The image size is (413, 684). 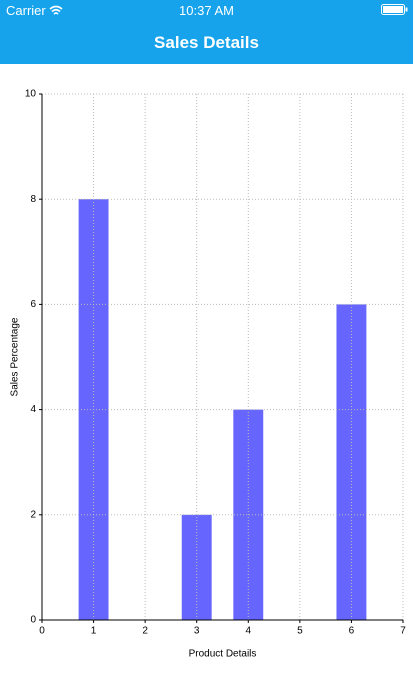 I want to click on y-tick-label: 0, so click(x=33, y=620).